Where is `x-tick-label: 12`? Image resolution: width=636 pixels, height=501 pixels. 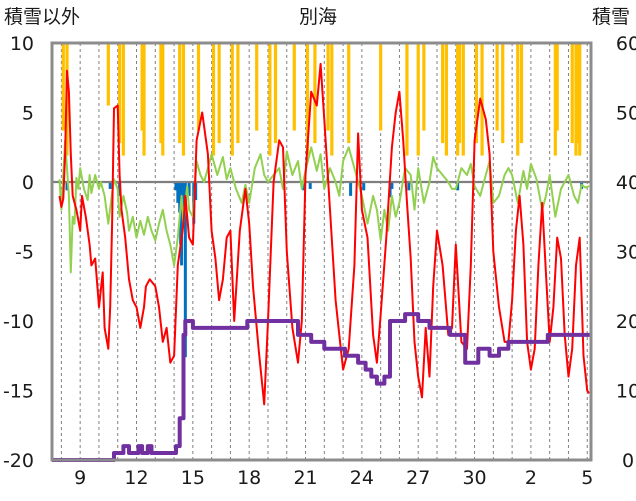 x-tick-label: 12 is located at coordinates (136, 478).